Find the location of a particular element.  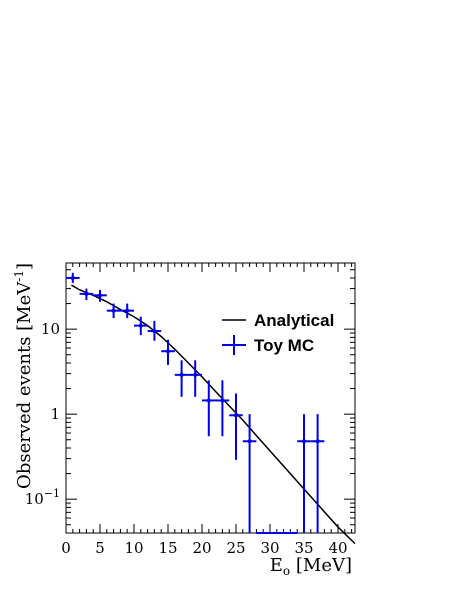

x-tick-label: 5 is located at coordinates (100, 548).